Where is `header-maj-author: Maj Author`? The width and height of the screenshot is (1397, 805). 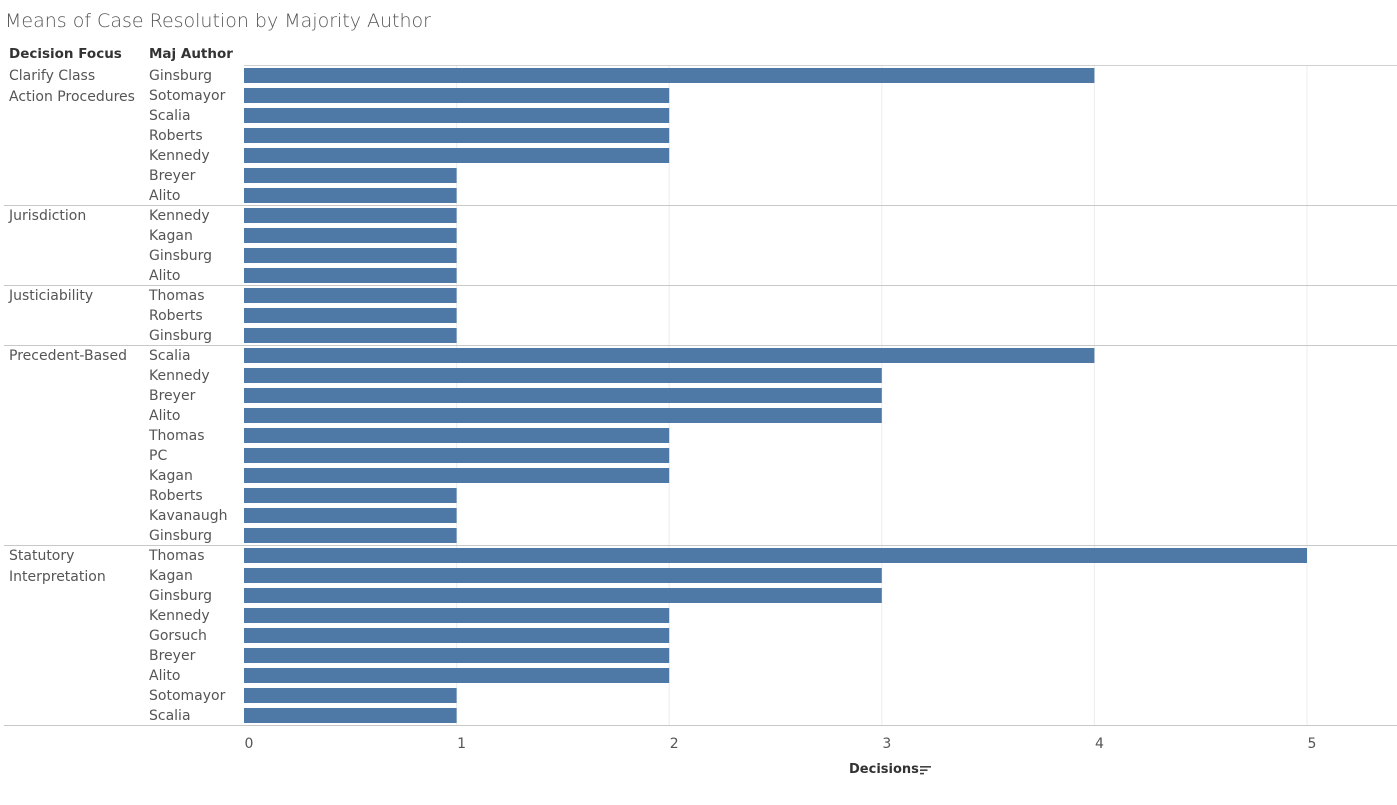
header-maj-author: Maj Author is located at coordinates (191, 54).